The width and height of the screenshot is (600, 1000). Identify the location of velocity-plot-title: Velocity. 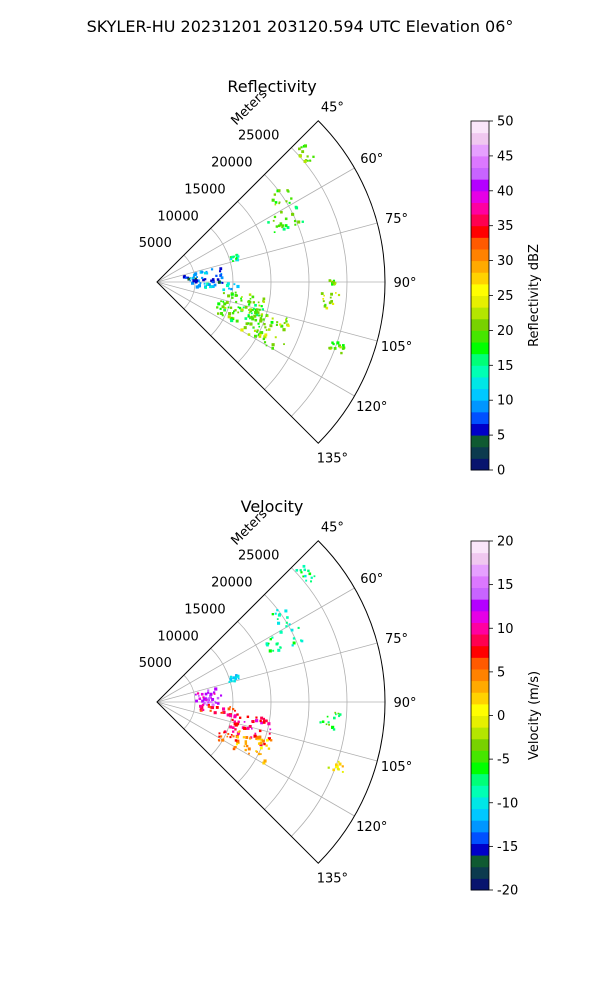
(272, 506).